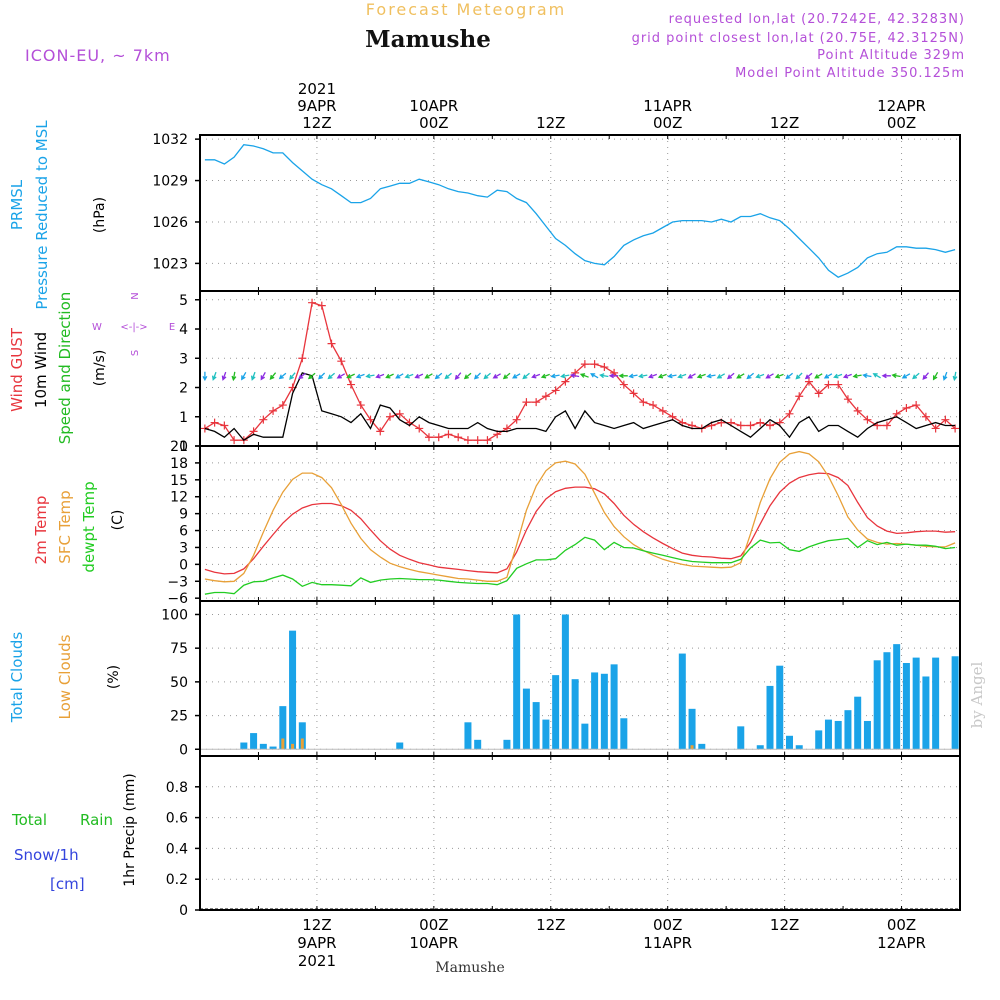  What do you see at coordinates (135, 353) in the screenshot?
I see `compass-s: S` at bounding box center [135, 353].